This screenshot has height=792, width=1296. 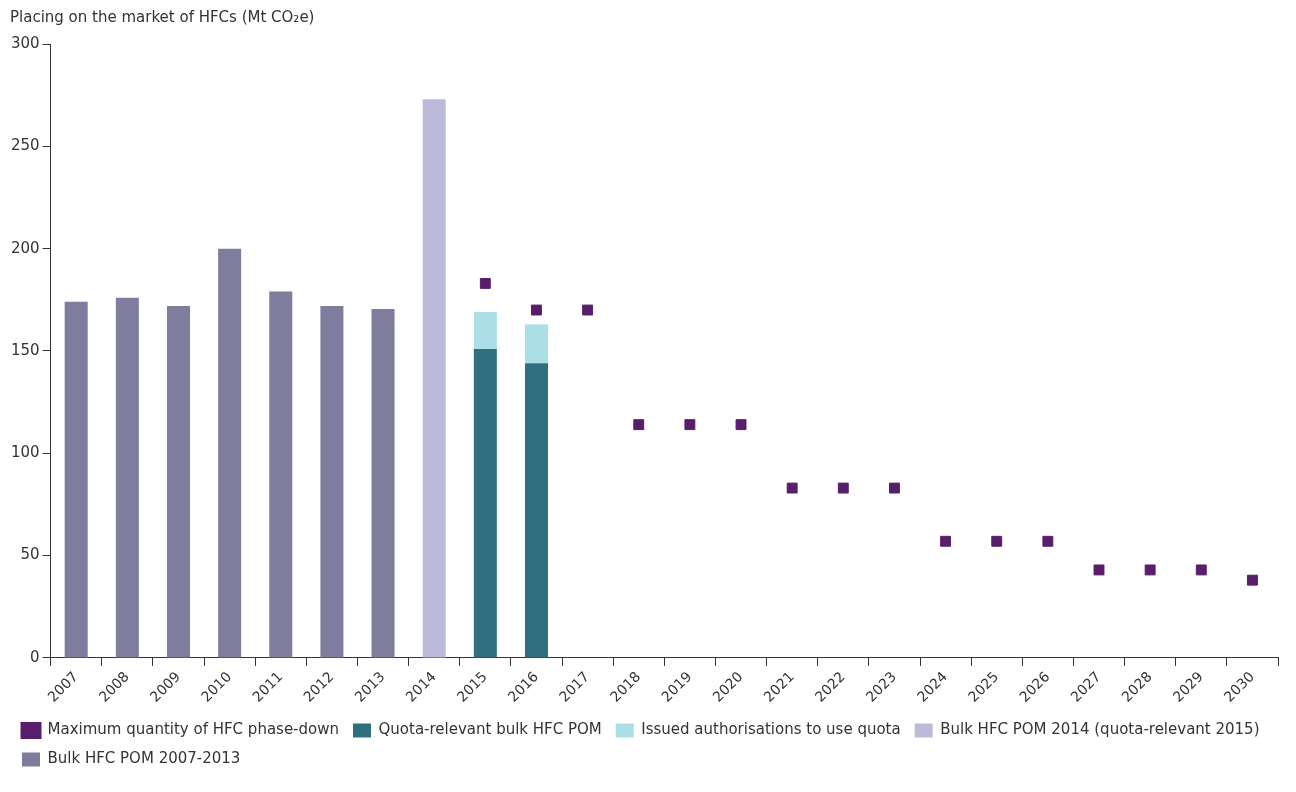 What do you see at coordinates (25, 349) in the screenshot?
I see `y-tick-label: 150` at bounding box center [25, 349].